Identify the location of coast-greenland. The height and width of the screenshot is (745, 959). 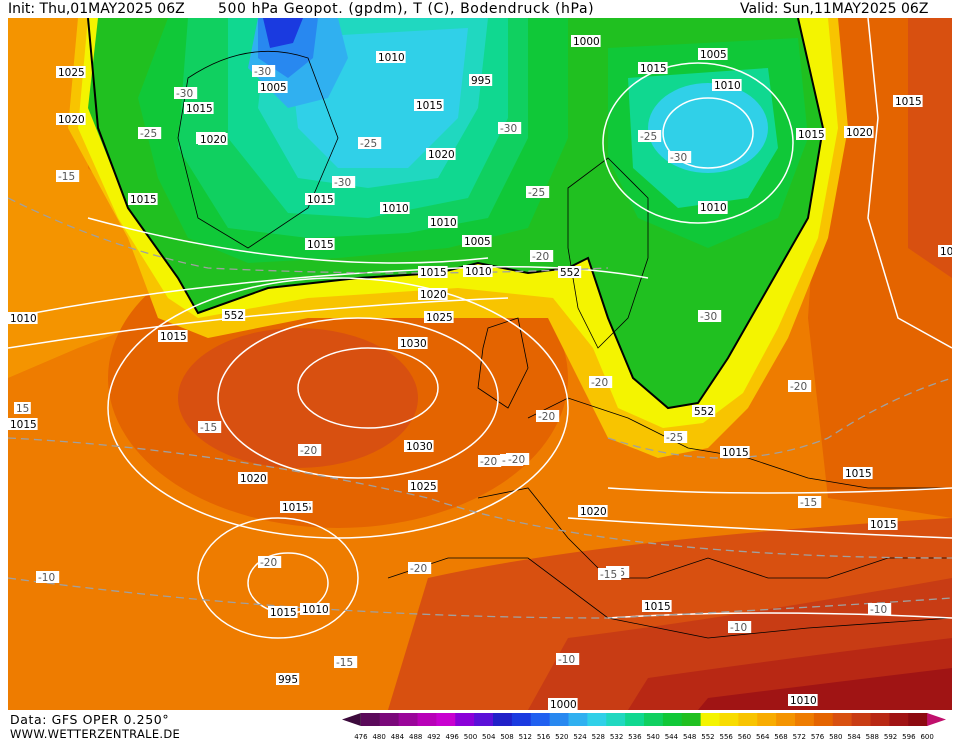
(258, 149).